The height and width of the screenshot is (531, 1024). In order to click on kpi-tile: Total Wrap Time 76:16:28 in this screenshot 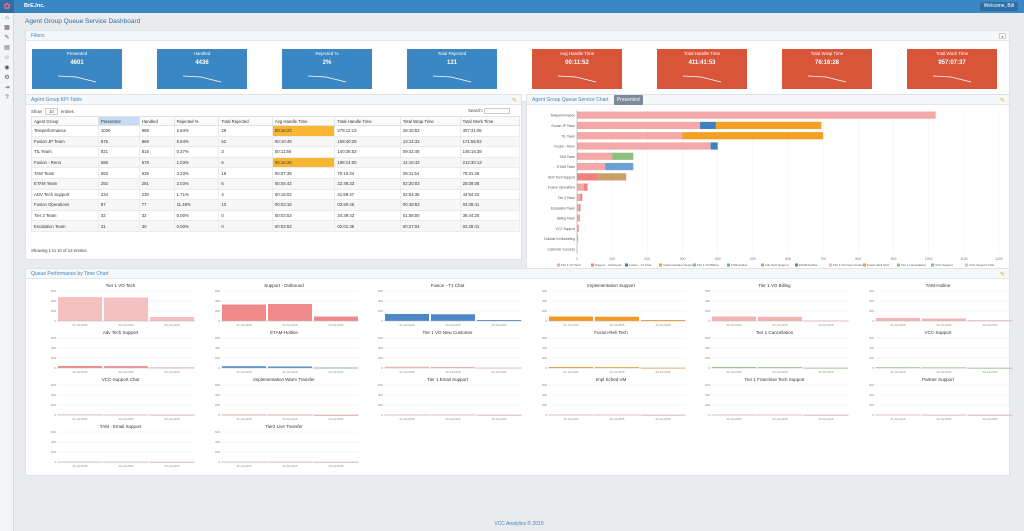, I will do `click(827, 69)`.